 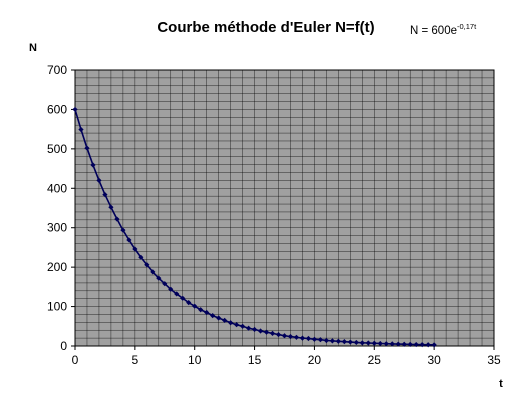 I want to click on x-tick-label: 15, so click(x=255, y=360).